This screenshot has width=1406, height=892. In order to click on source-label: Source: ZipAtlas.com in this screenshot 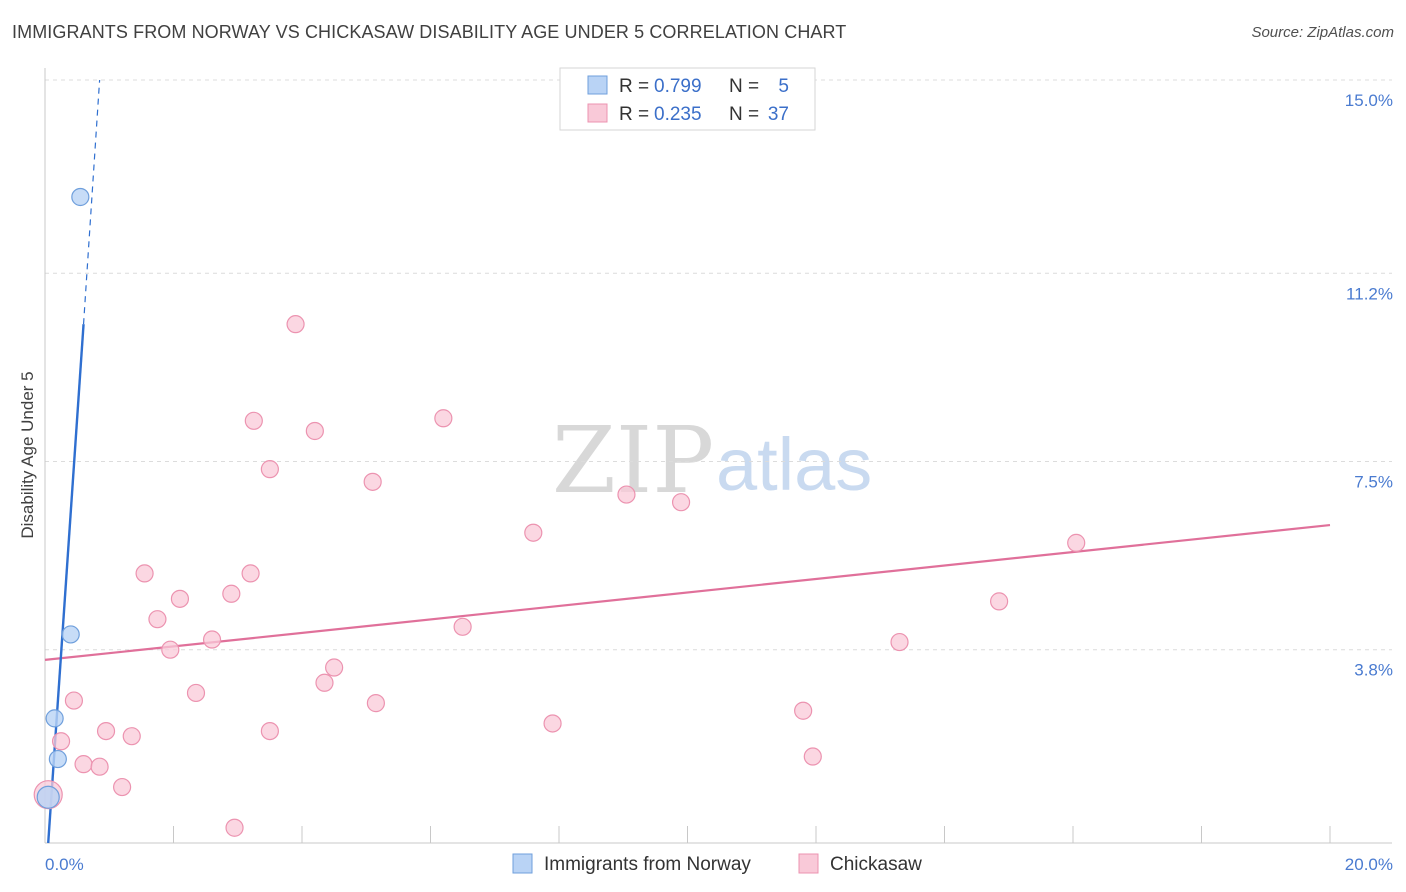, I will do `click(1322, 32)`.